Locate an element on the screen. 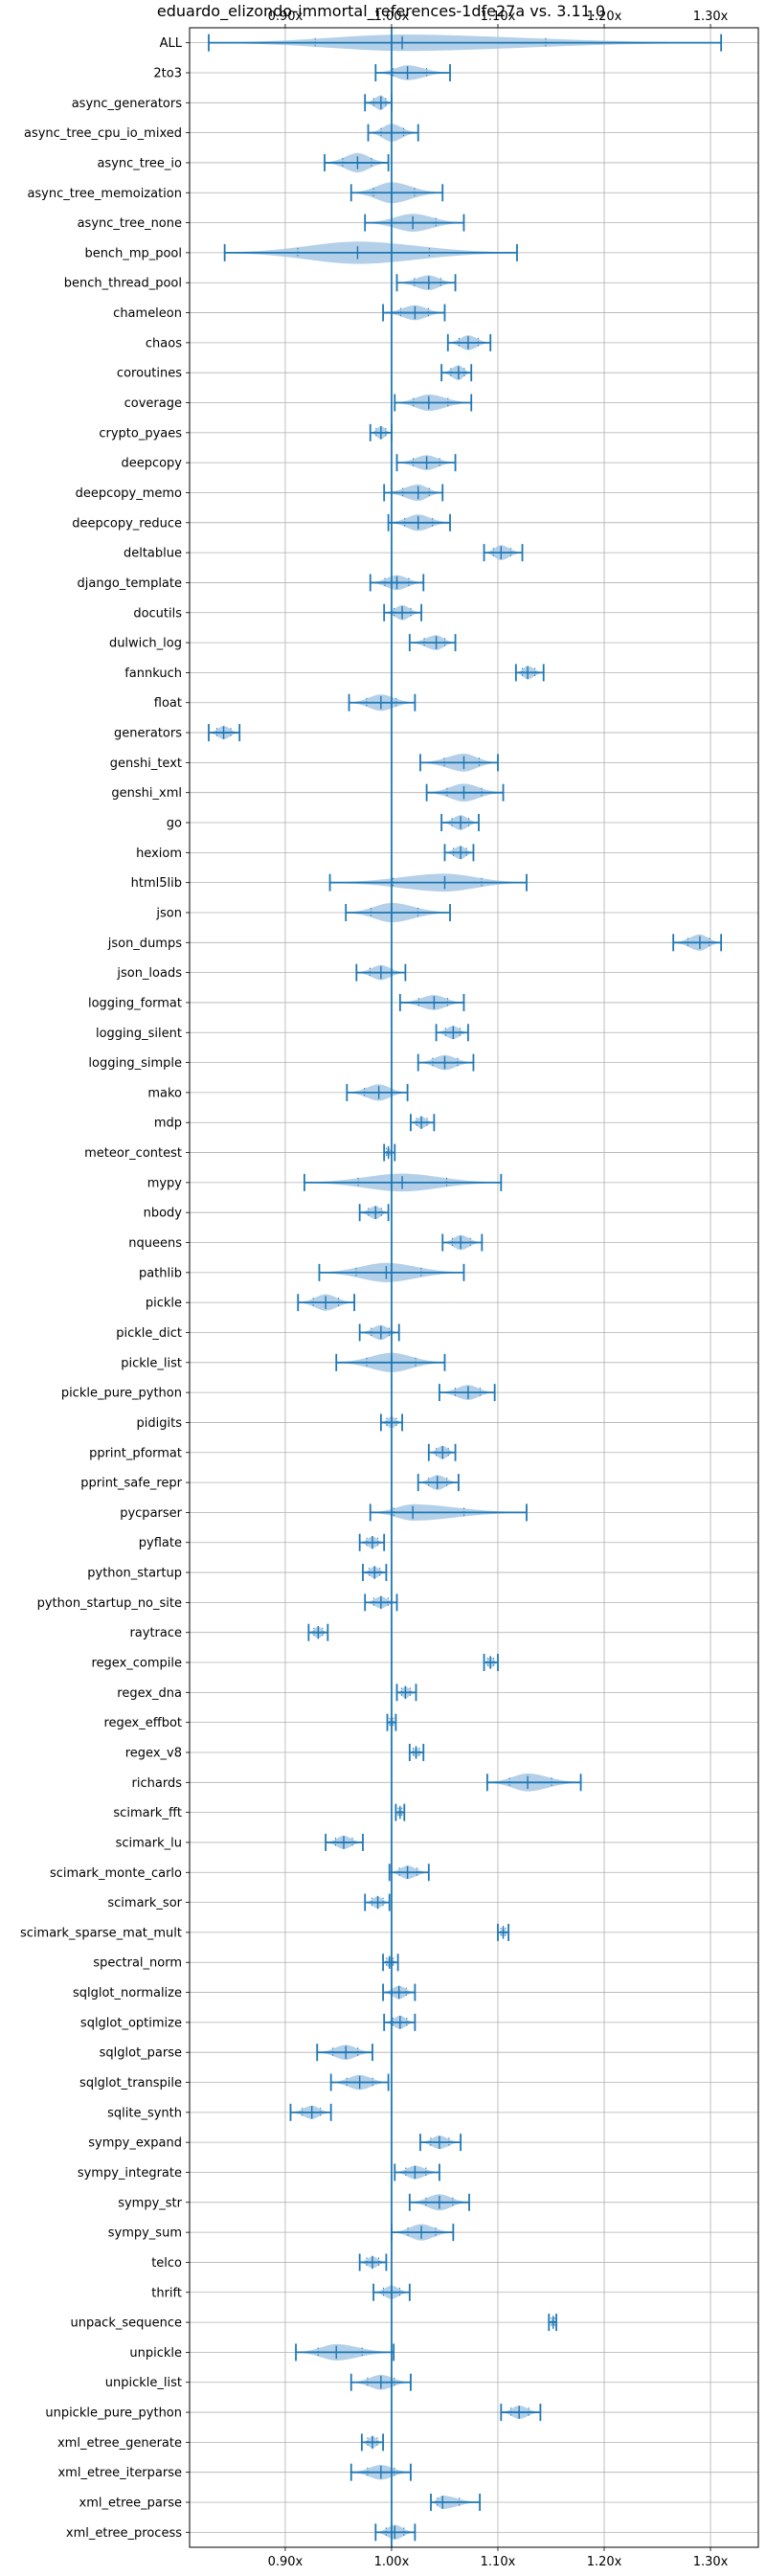  category-label: pprint_safe_repr is located at coordinates (131, 1484).